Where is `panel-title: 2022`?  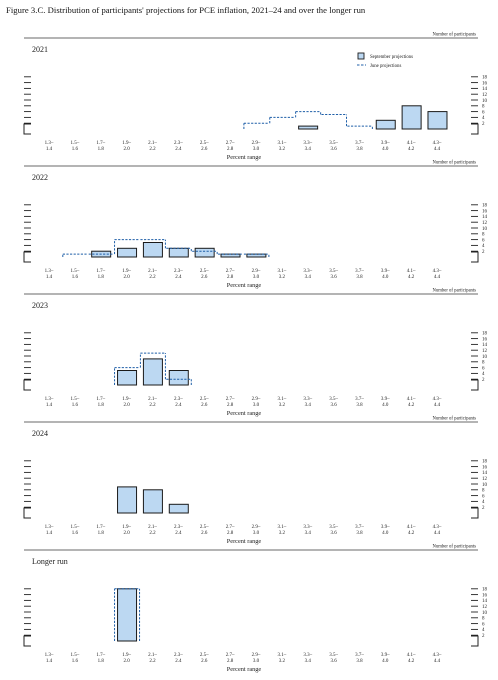
panel-title: 2022 is located at coordinates (40, 177).